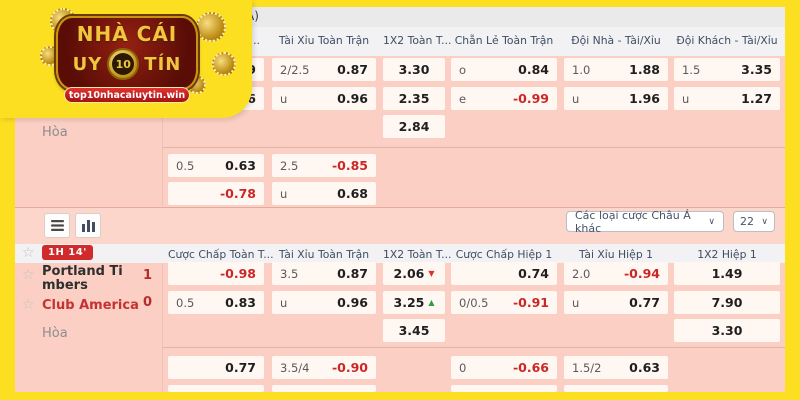  Describe the element at coordinates (691, 69) in the screenshot. I see `handicap-label: 1.5` at that location.